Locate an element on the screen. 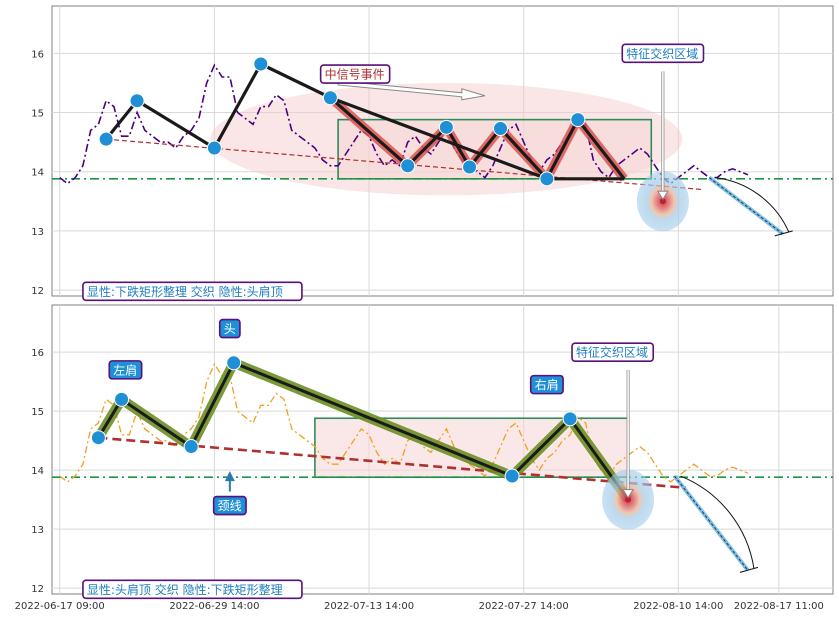 The image size is (839, 621). annotation-label: 右肩 is located at coordinates (547, 384).